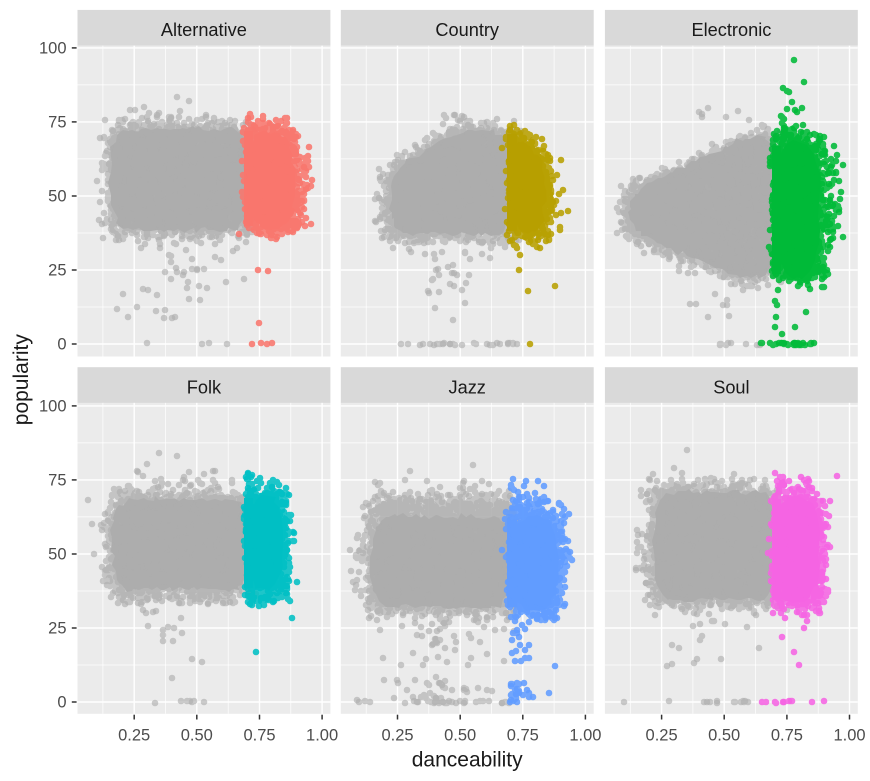 The width and height of the screenshot is (870, 781). I want to click on svg-text: popularity, so click(21, 380).